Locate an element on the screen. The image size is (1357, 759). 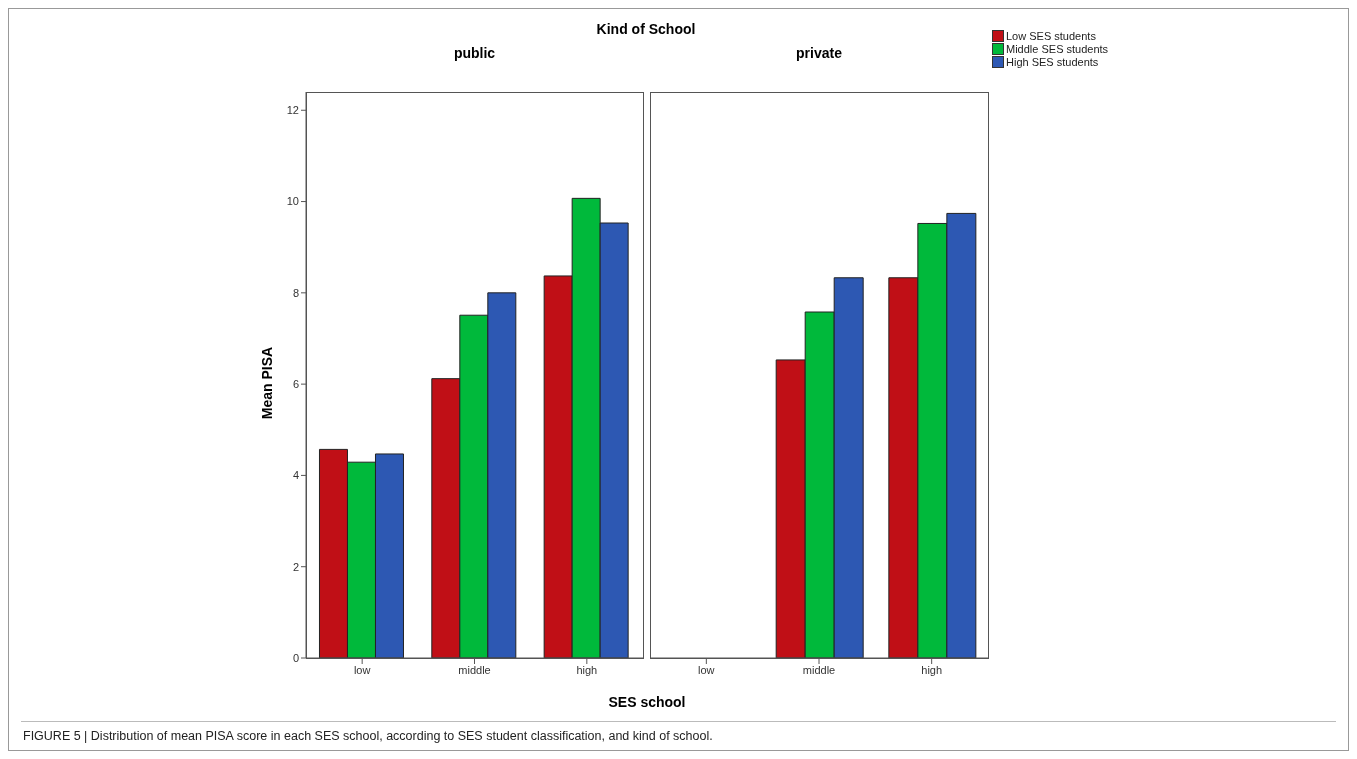
y-tick-label: 12 is located at coordinates (292, 110).